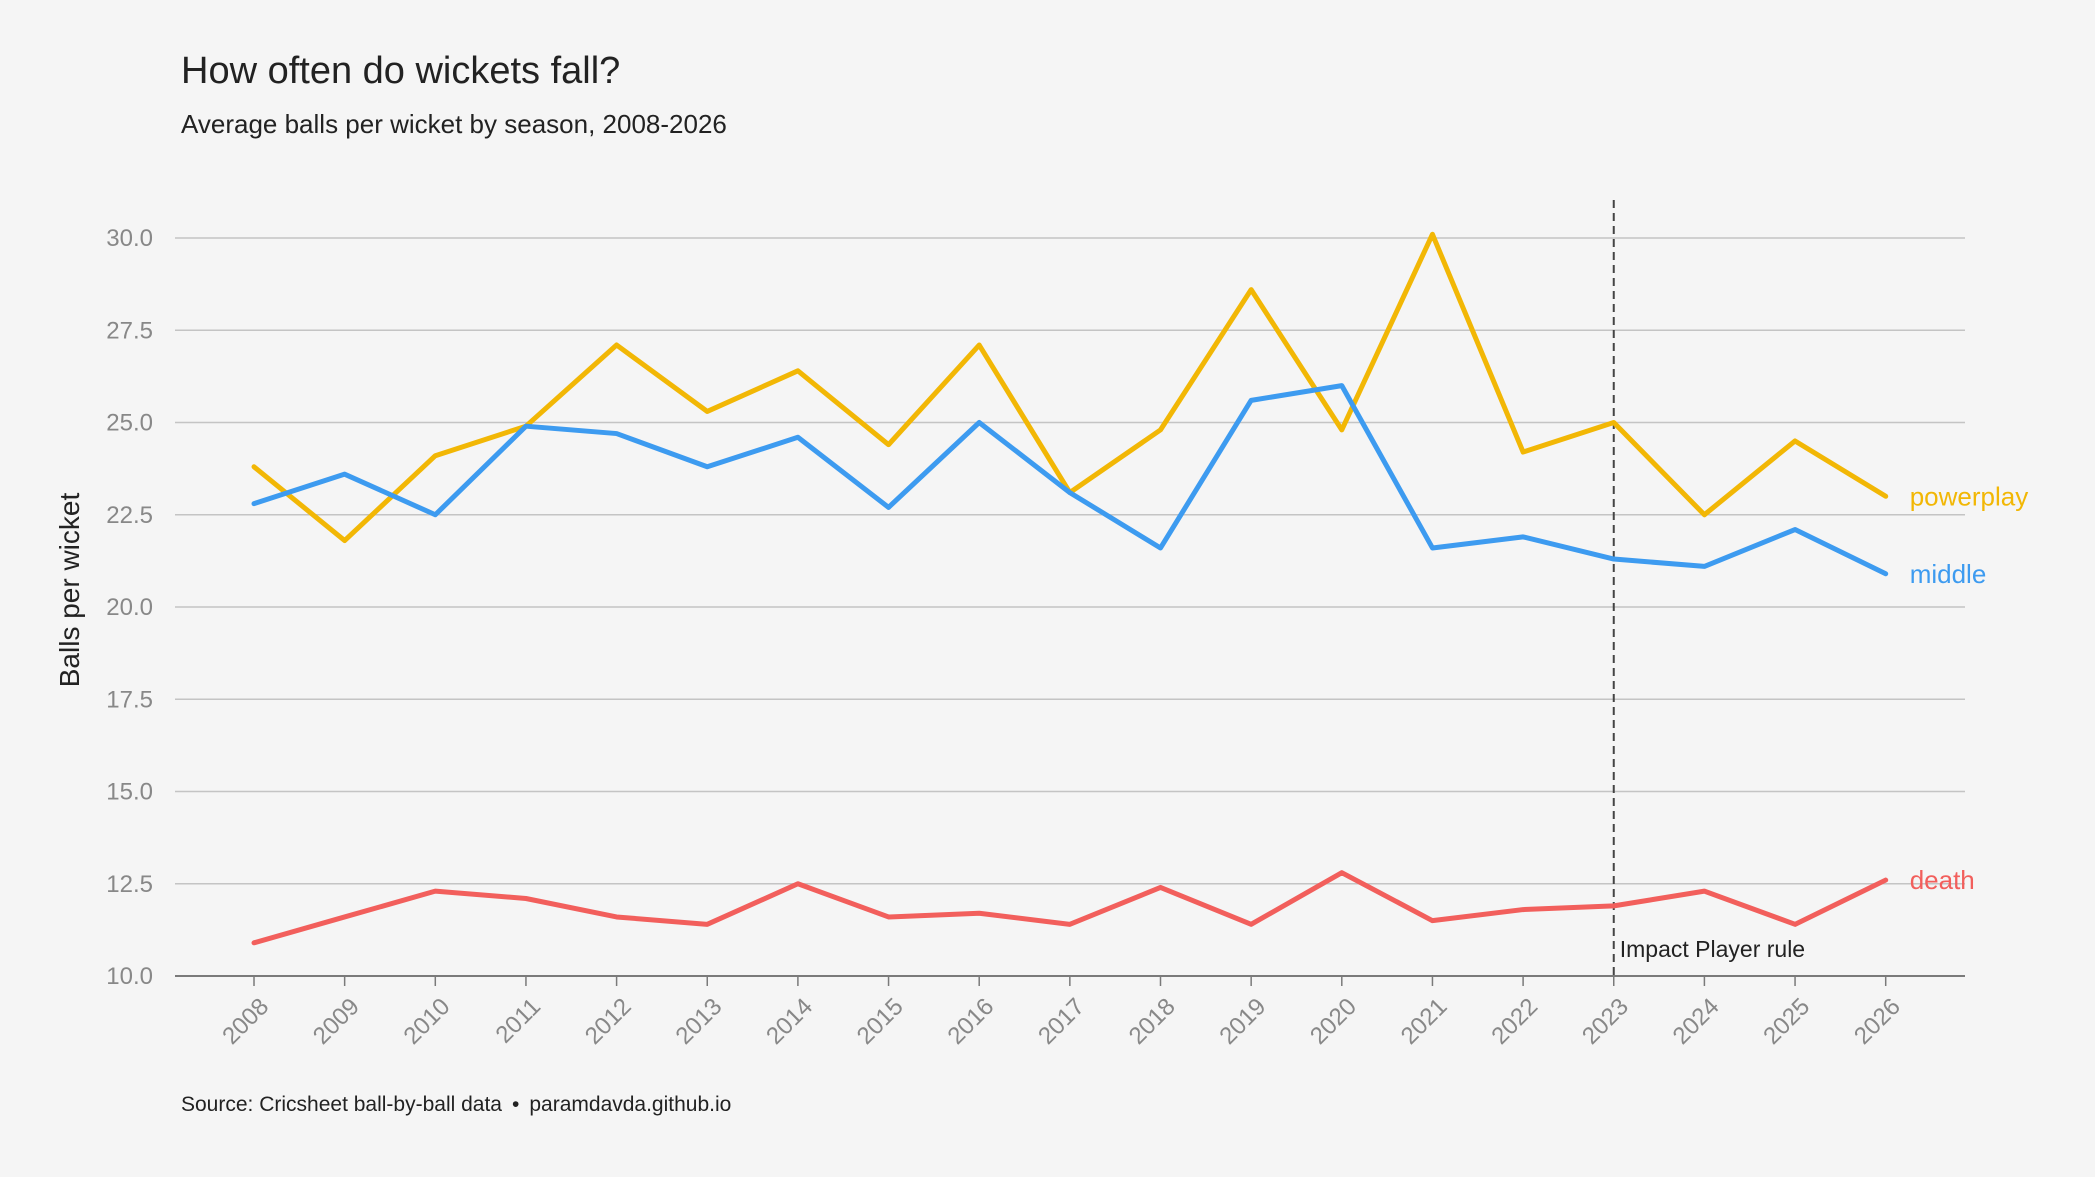 This screenshot has width=2095, height=1177. I want to click on x-tick-label: 2016, so click(970, 1021).